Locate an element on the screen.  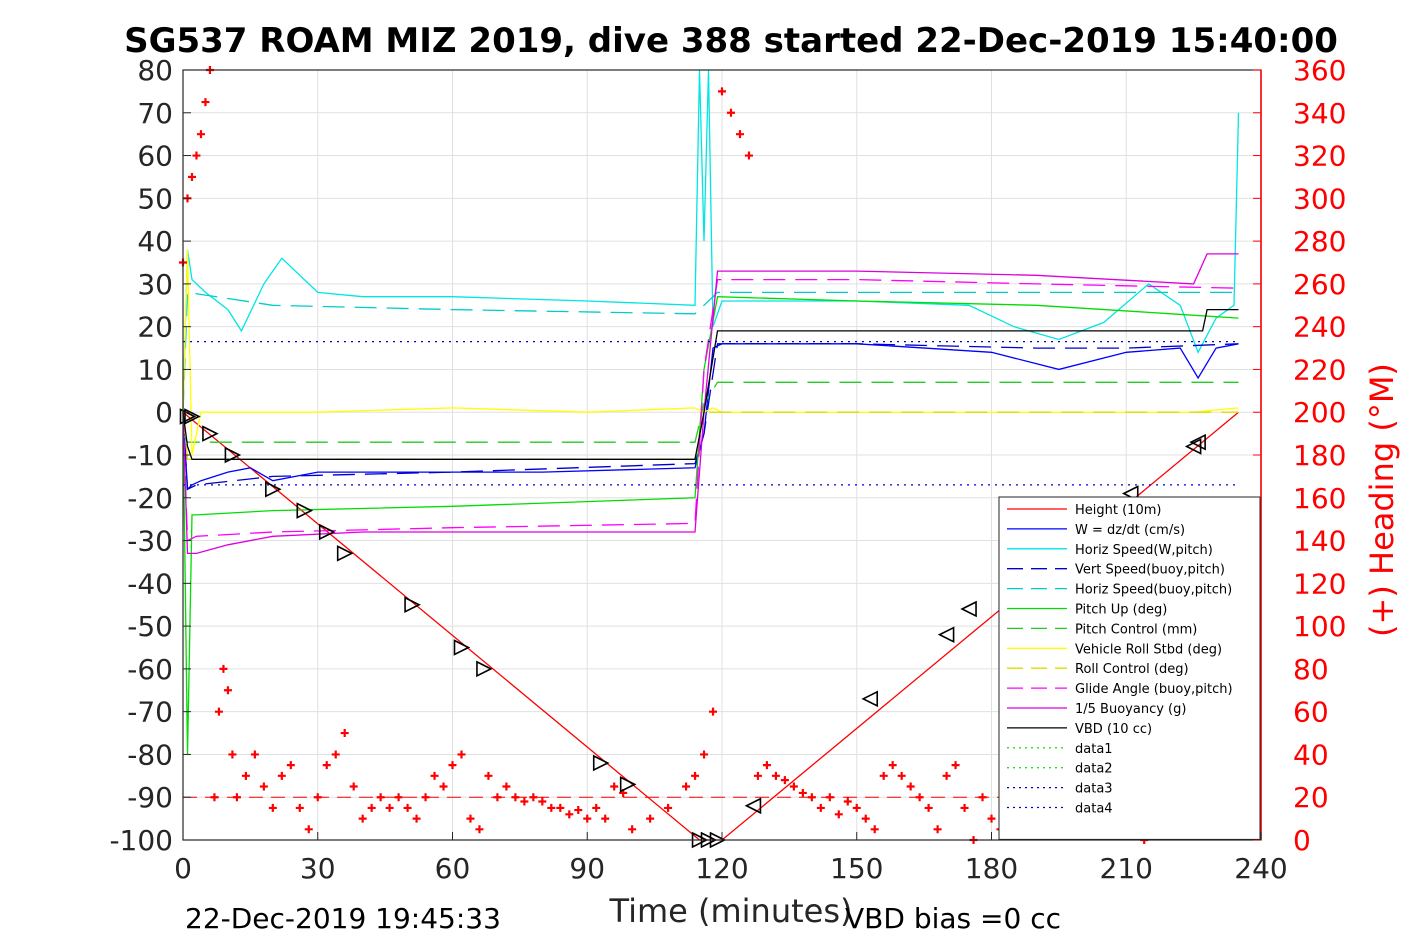
y-tick-label: -70 is located at coordinates (150, 712).